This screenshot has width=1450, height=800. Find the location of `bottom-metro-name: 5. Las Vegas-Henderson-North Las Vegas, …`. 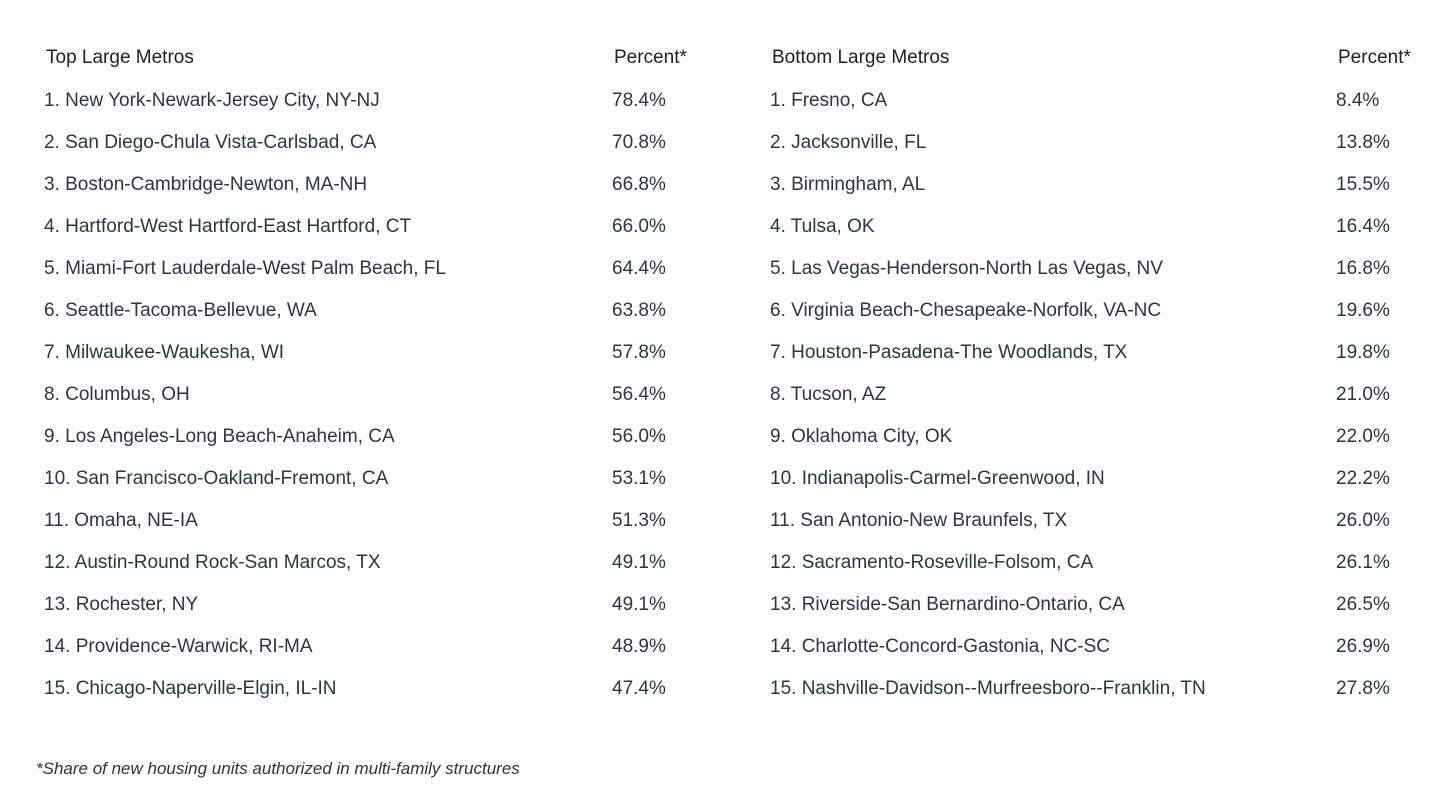

bottom-metro-name: 5. Las Vegas-Henderson-North Las Vegas, … is located at coordinates (966, 268).